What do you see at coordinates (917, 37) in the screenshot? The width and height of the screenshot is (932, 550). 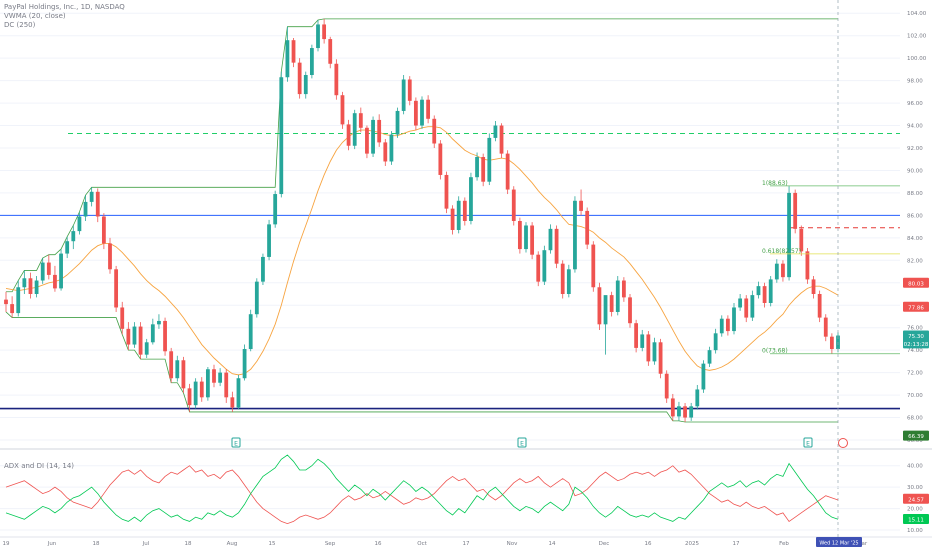 I see `price-scale-label: 102.00` at bounding box center [917, 37].